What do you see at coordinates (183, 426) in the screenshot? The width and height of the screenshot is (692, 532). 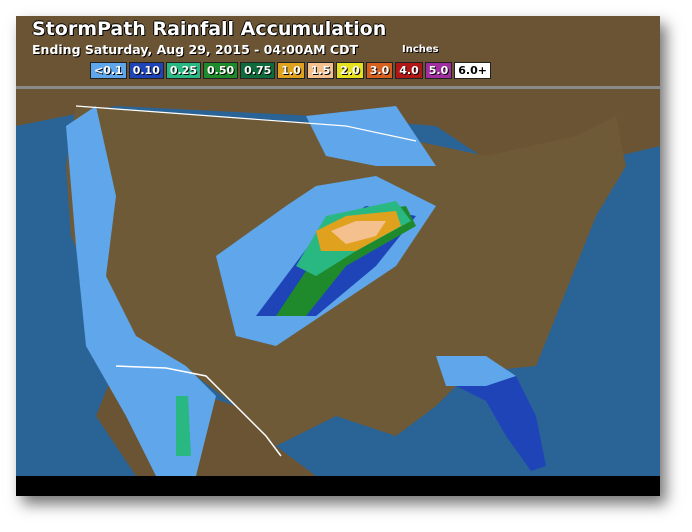 I see `rain-mexico-green` at bounding box center [183, 426].